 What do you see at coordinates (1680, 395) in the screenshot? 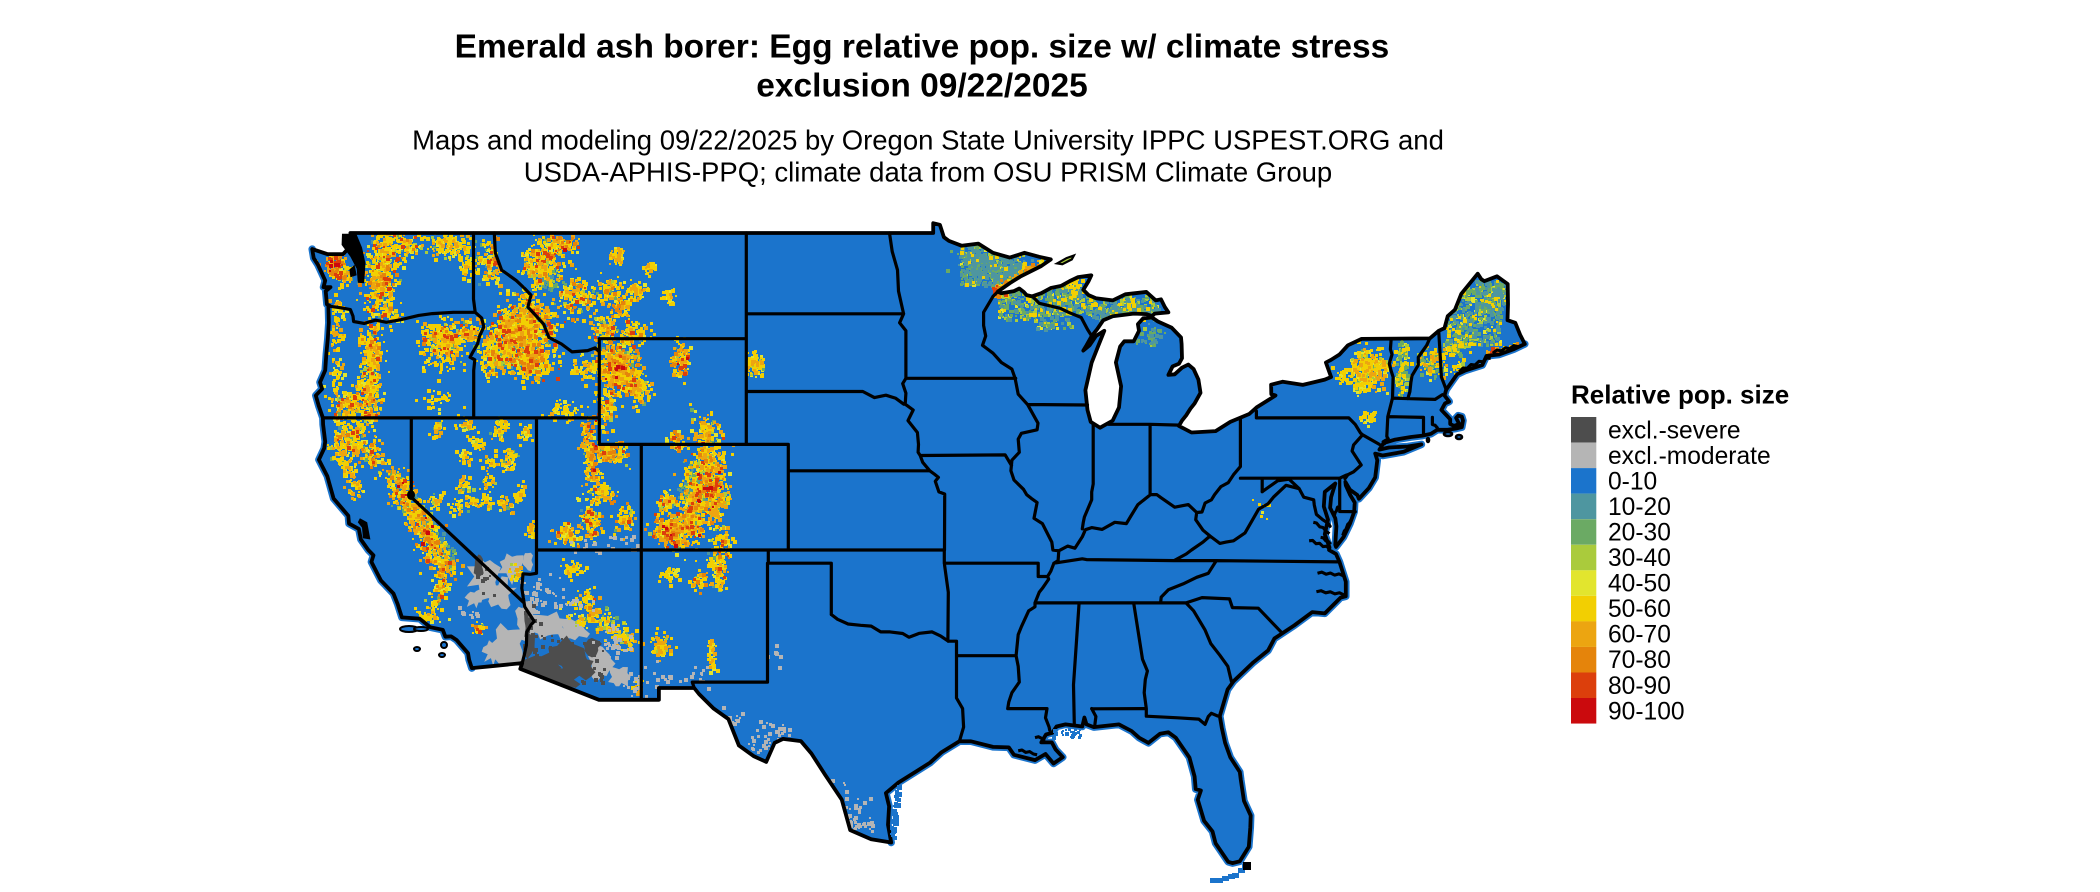
I see `svg-text: Relative pop. size` at bounding box center [1680, 395].